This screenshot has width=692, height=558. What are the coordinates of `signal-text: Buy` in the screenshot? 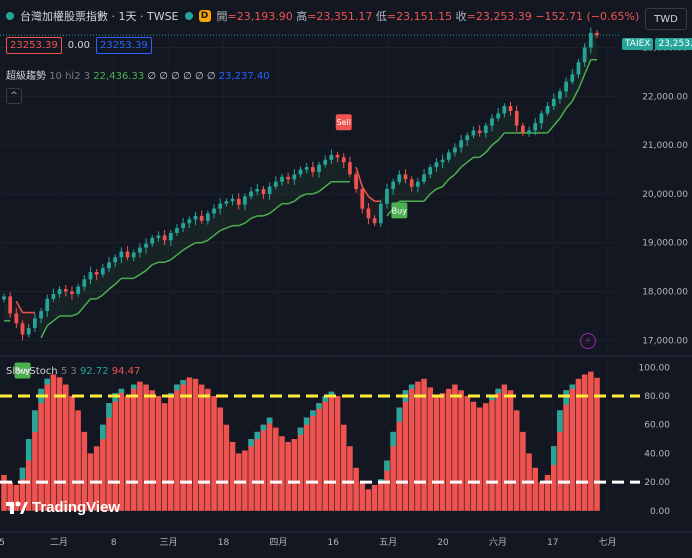 It's located at (400, 210).